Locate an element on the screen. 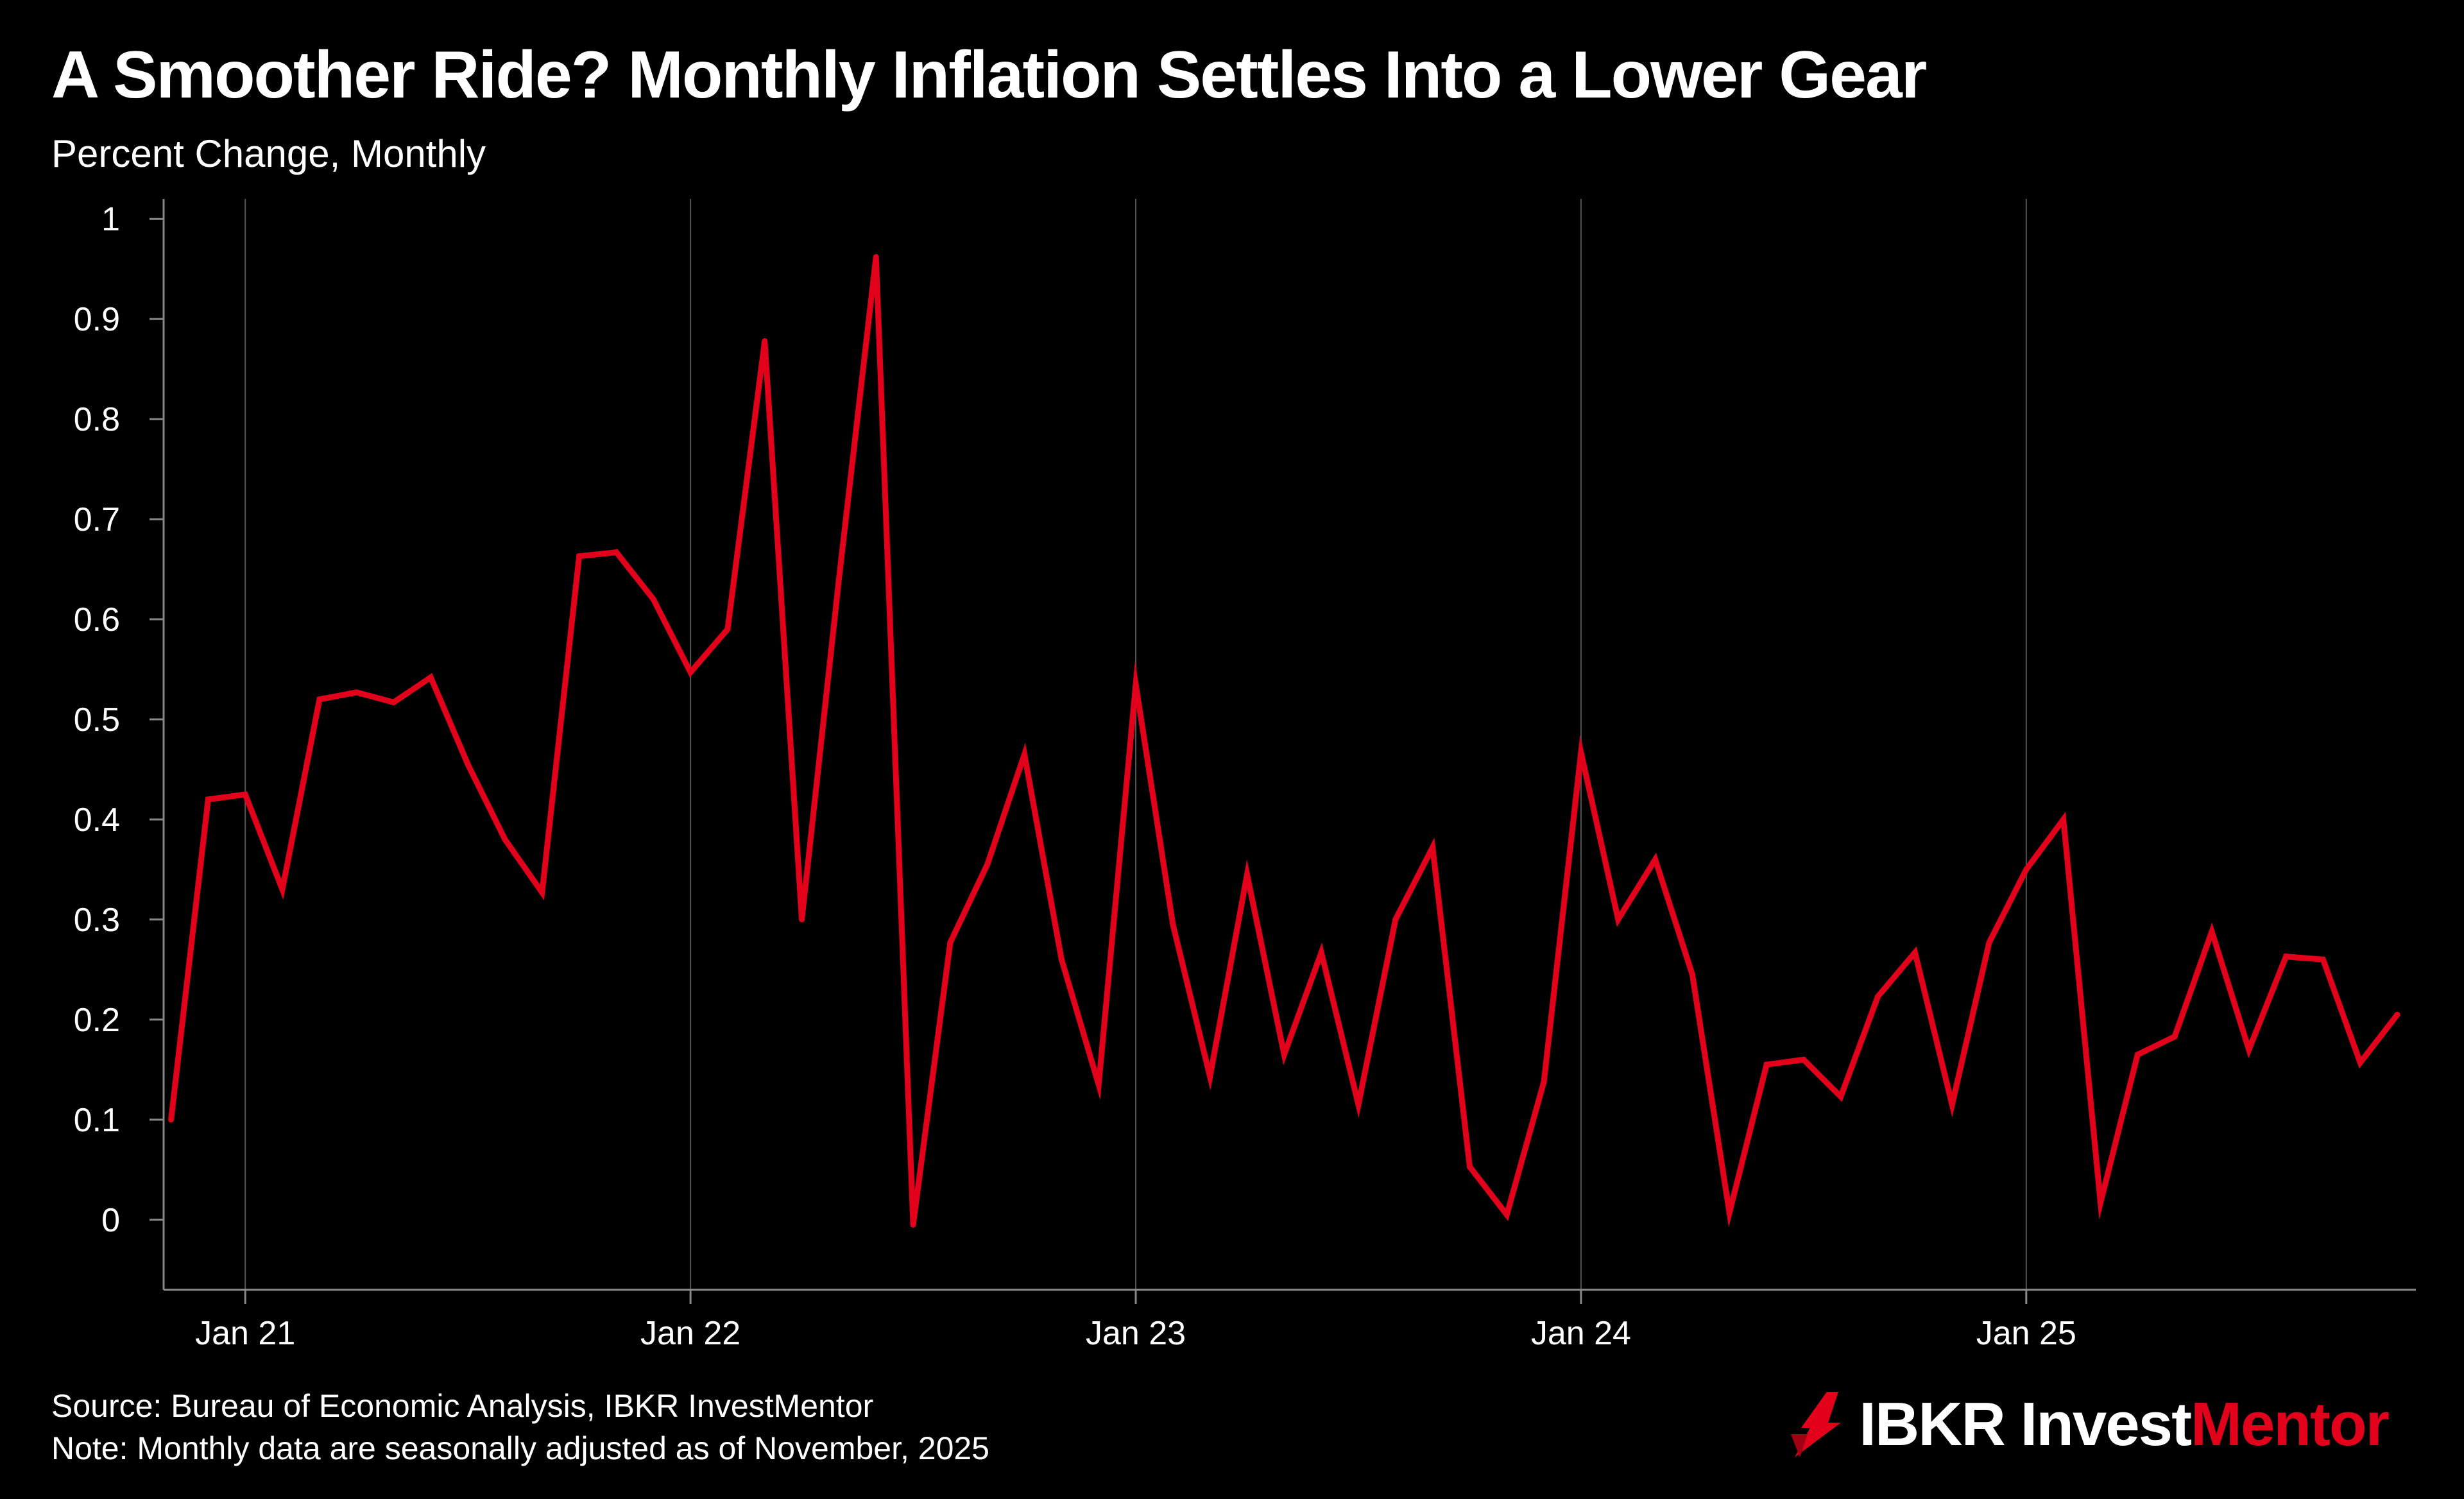 This screenshot has height=1499, width=2464. ibkr-flame-icon is located at coordinates (1817, 1424).